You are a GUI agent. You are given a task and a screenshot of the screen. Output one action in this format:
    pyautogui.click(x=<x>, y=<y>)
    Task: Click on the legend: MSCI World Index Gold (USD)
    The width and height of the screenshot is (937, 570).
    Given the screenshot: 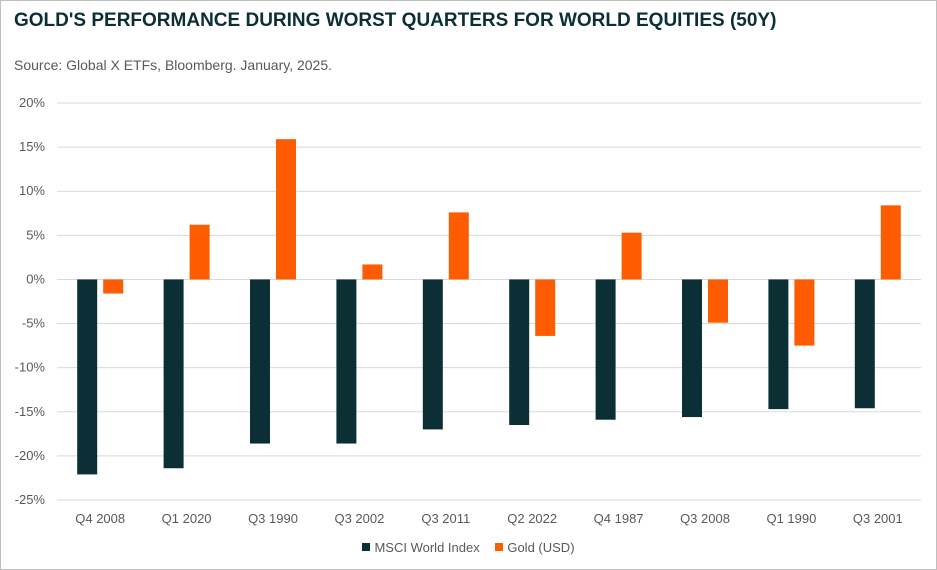 What is the action you would take?
    pyautogui.click(x=468, y=547)
    